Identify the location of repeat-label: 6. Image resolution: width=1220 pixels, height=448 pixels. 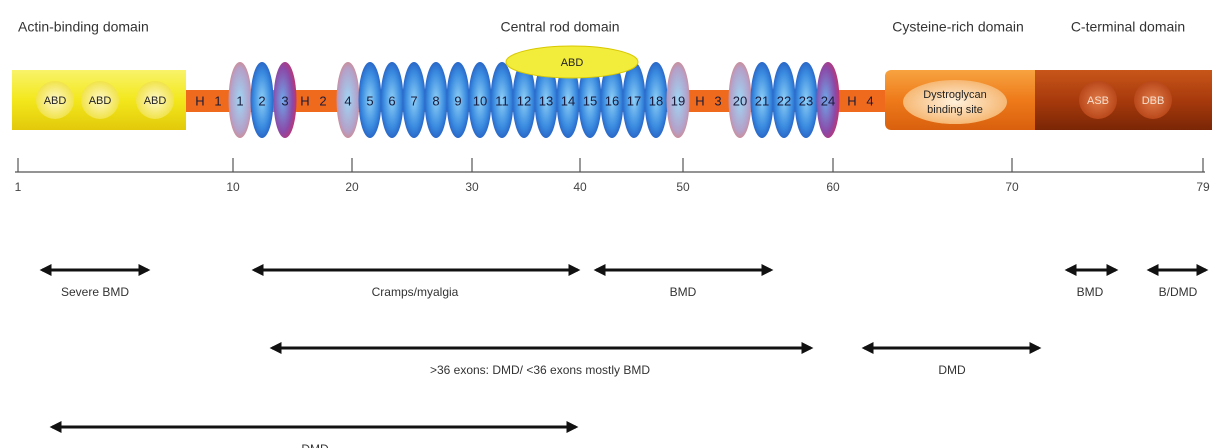
(391, 100).